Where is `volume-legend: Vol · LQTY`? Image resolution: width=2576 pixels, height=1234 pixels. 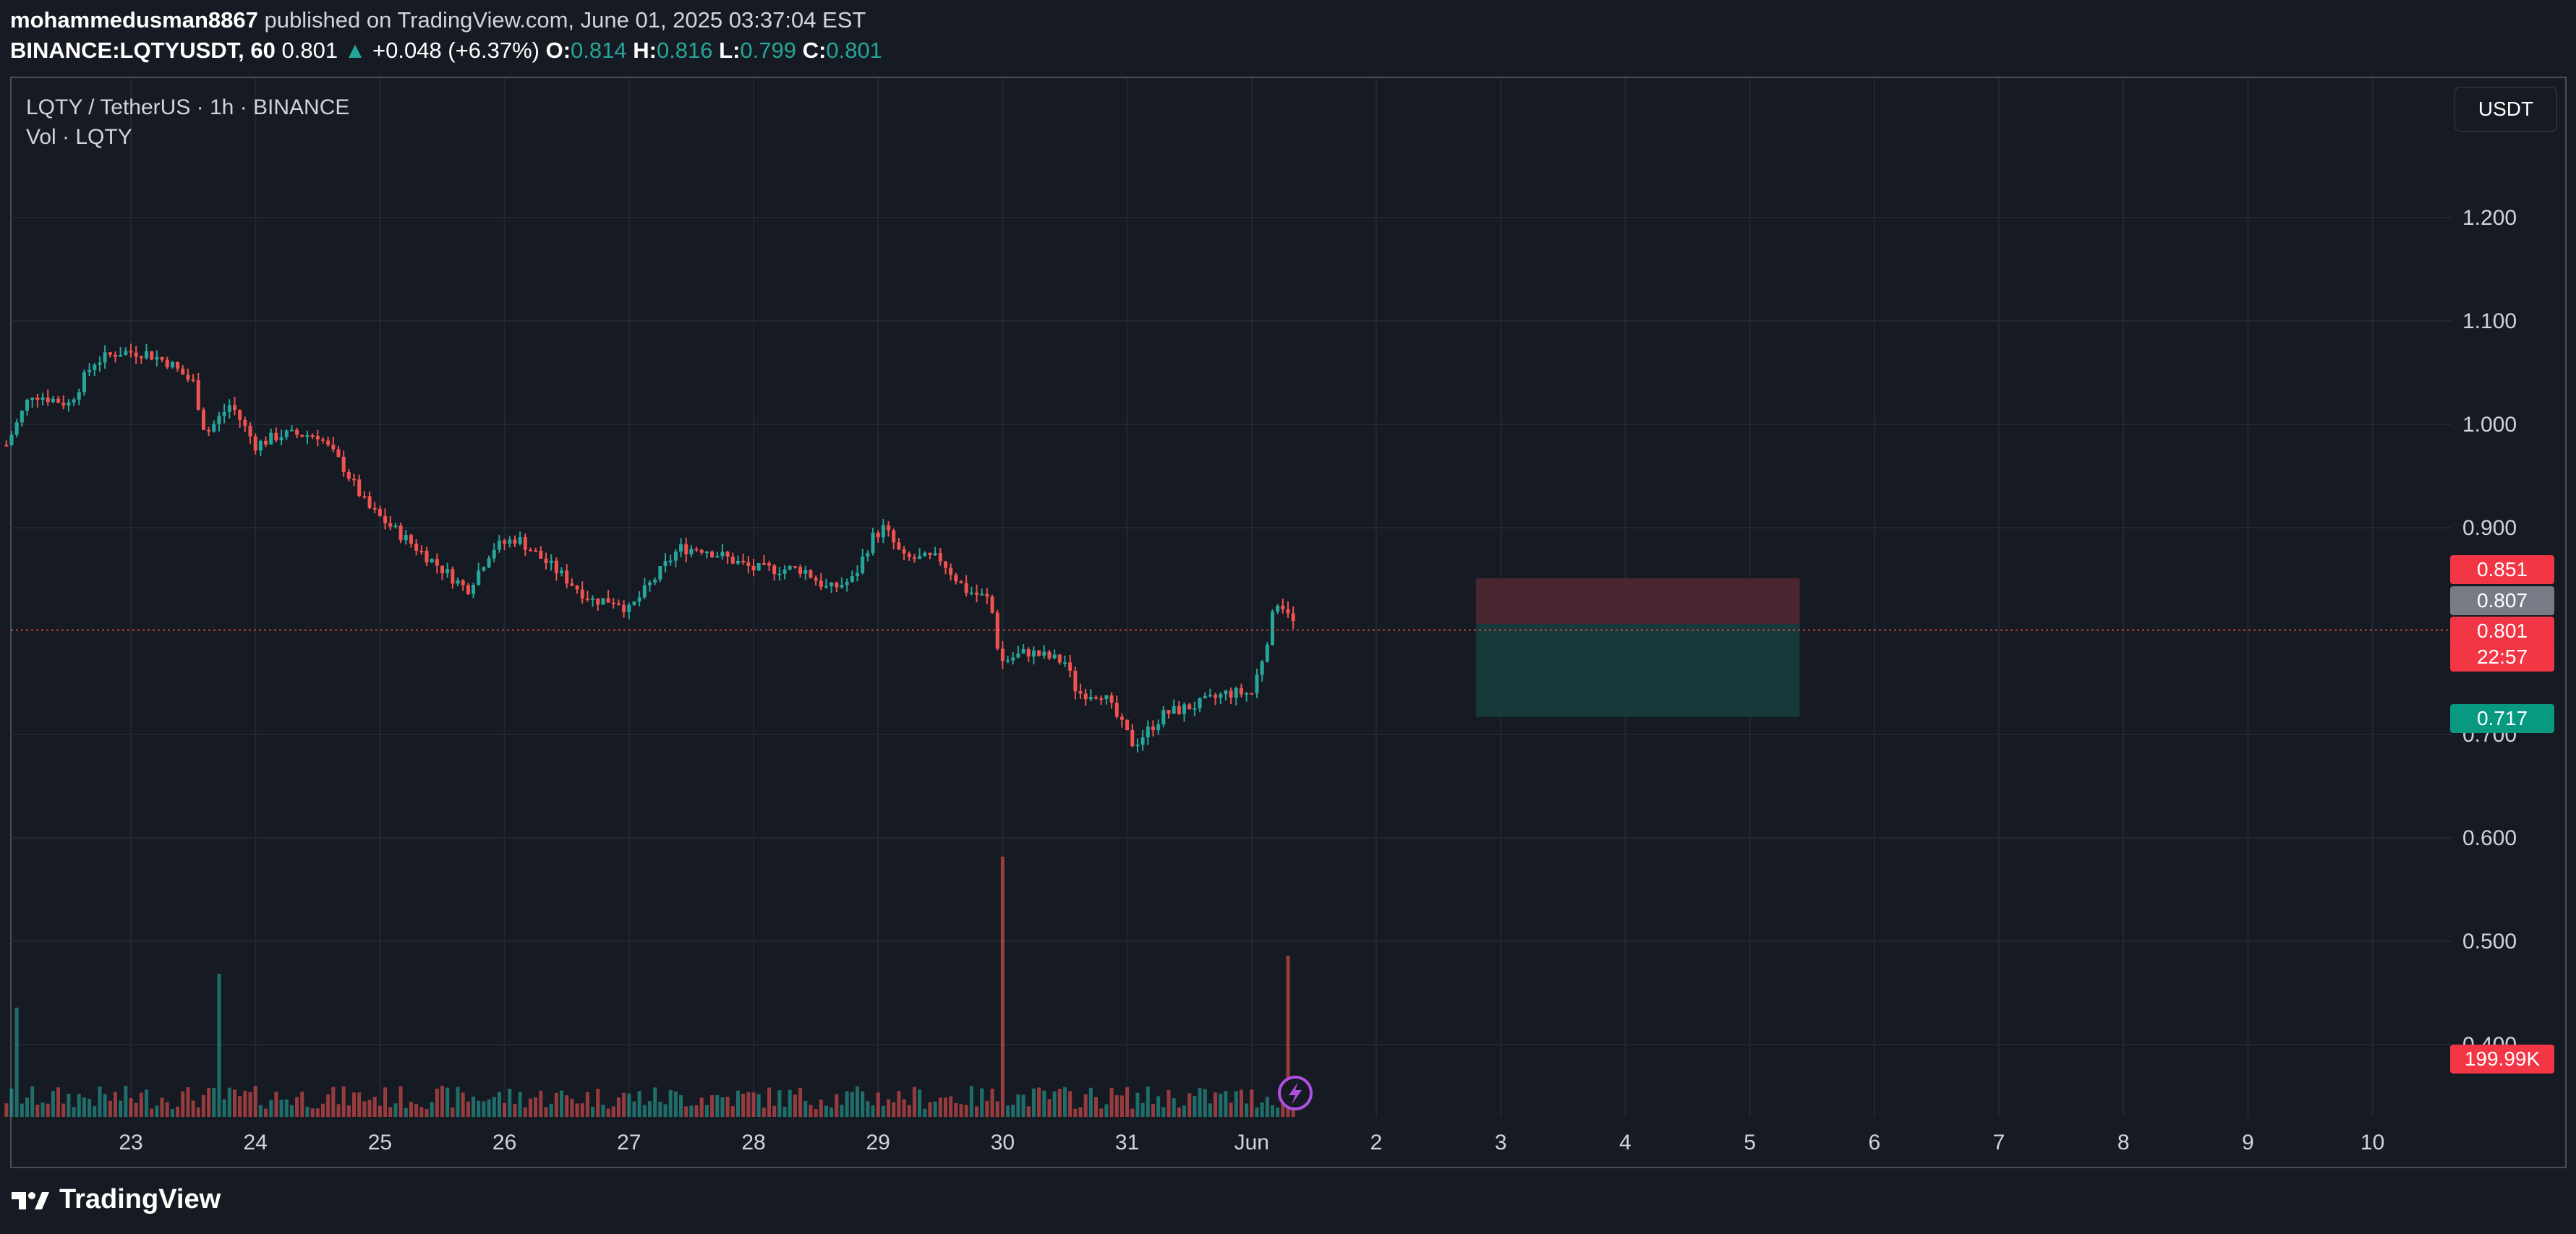
volume-legend: Vol · LQTY is located at coordinates (79, 137).